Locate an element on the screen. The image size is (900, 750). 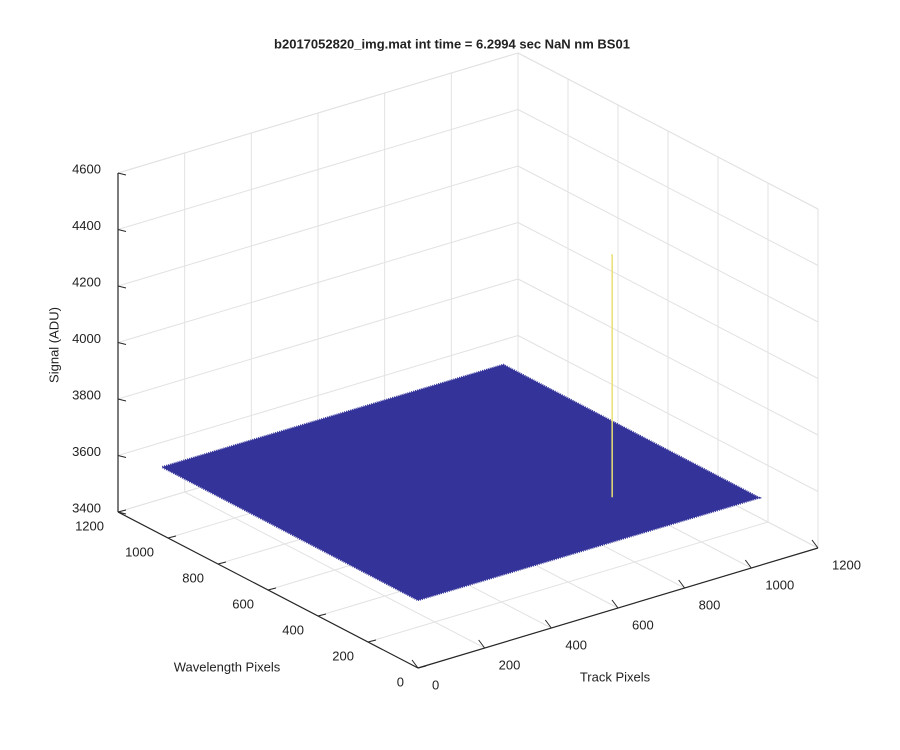
x-tick-label: 200 is located at coordinates (510, 664).